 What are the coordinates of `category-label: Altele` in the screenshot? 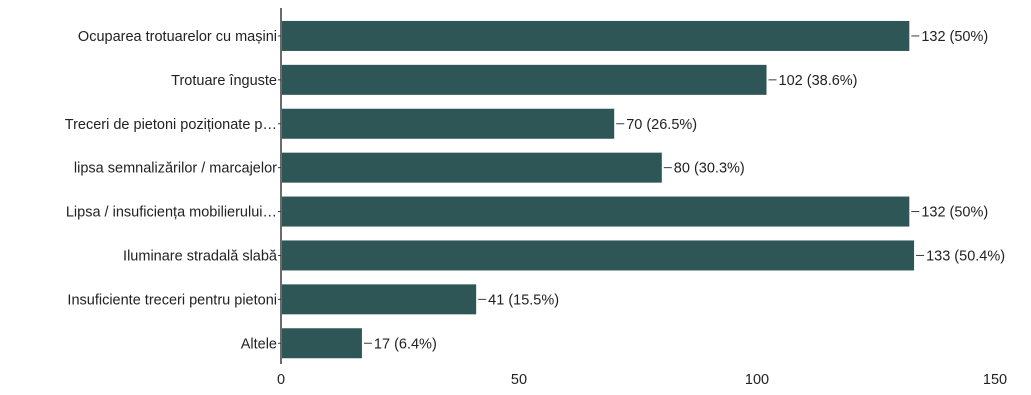 It's located at (259, 344).